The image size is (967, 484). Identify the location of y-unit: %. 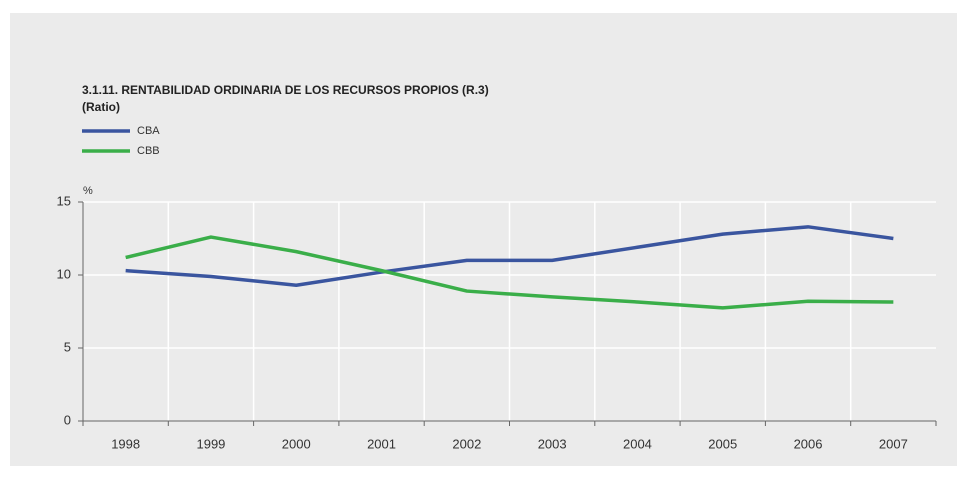
(88, 191).